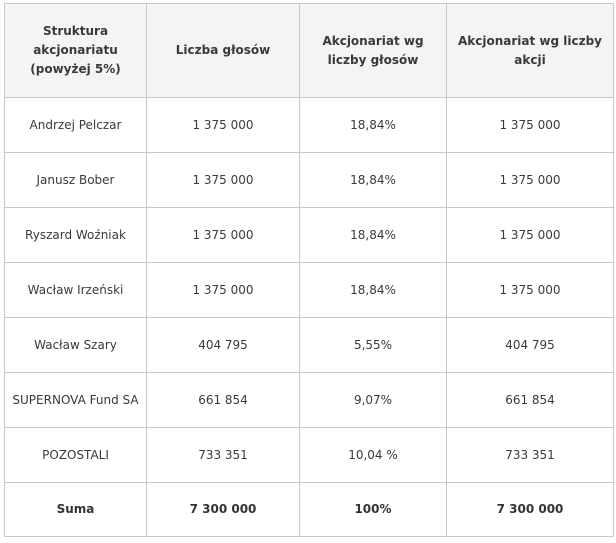 This screenshot has height=543, width=616. What do you see at coordinates (530, 50) in the screenshot?
I see `header-share-by-shares: Akcjonariat wg liczby akcji` at bounding box center [530, 50].